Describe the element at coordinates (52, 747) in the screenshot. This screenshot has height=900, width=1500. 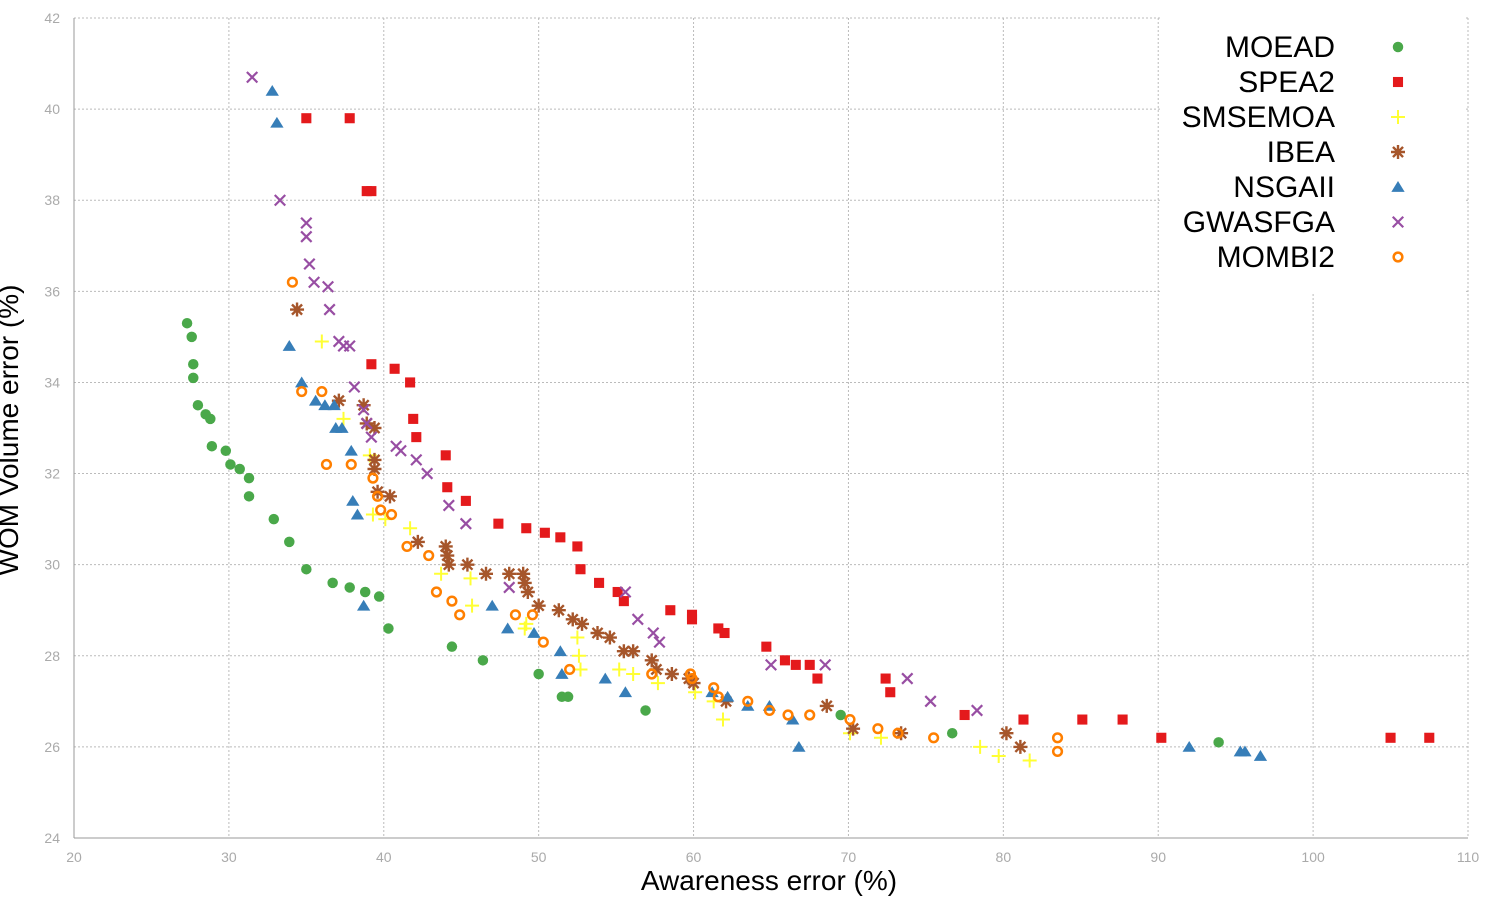
I see `y-tick-label: 26` at that location.